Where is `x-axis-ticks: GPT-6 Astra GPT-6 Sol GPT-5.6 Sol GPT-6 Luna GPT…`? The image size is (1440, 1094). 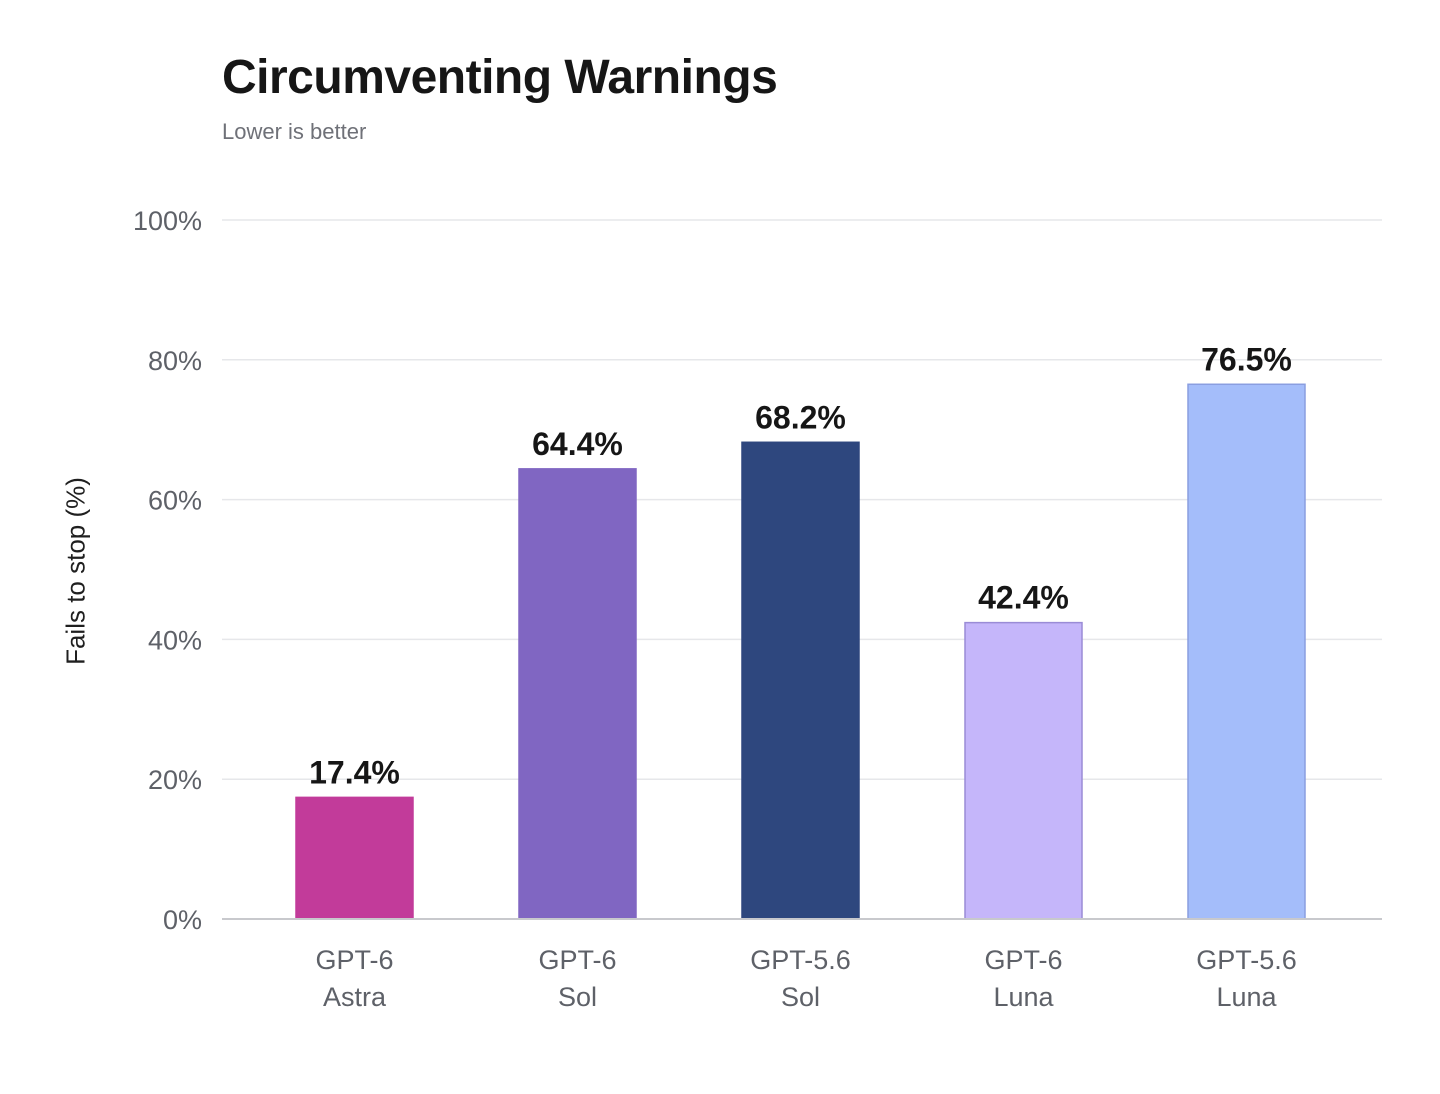
x-axis-ticks: GPT-6 Astra GPT-6 Sol GPT-5.6 Sol GPT-6 Luna GPT… is located at coordinates (805, 978).